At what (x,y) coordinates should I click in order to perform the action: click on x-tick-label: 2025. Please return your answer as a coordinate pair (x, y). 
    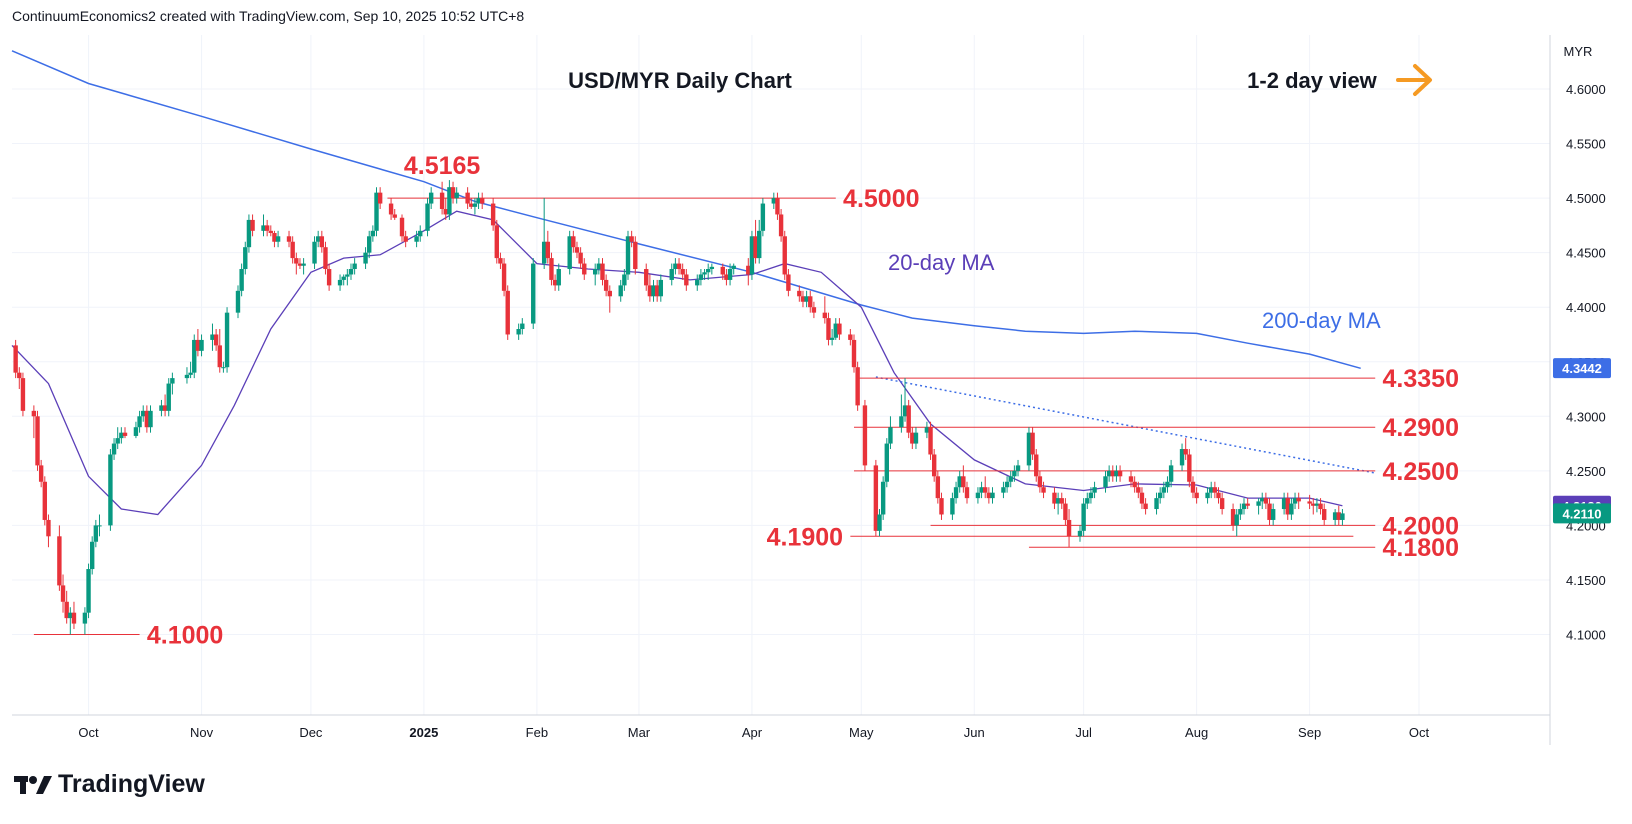
    Looking at the image, I should click on (423, 732).